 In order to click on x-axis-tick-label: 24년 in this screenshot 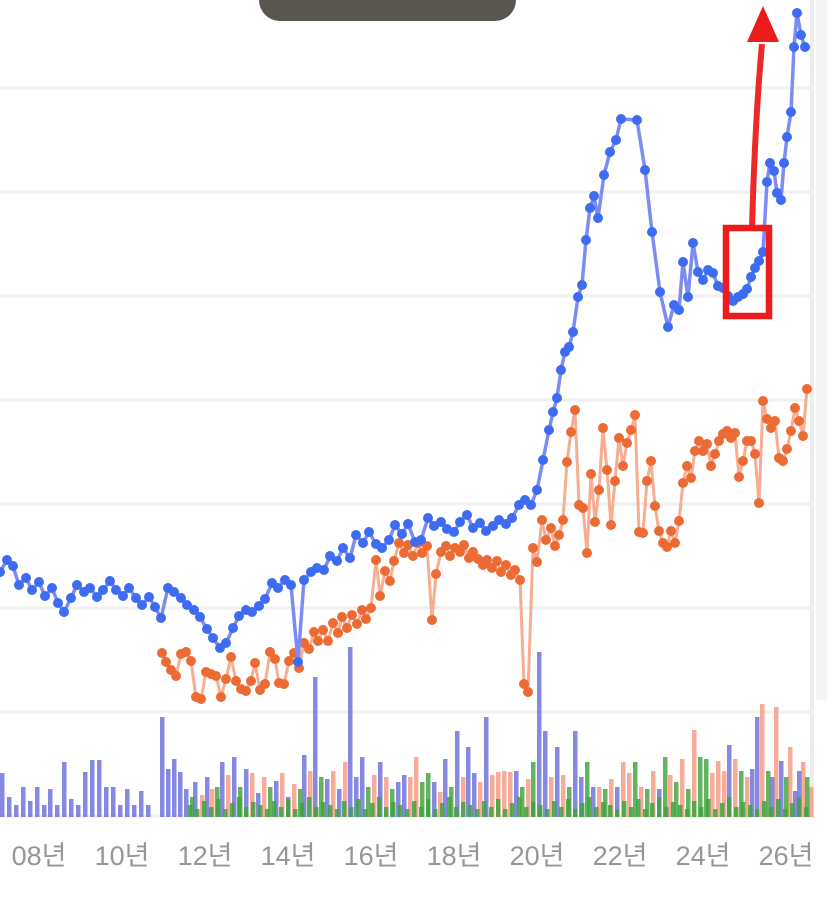, I will do `click(703, 856)`.